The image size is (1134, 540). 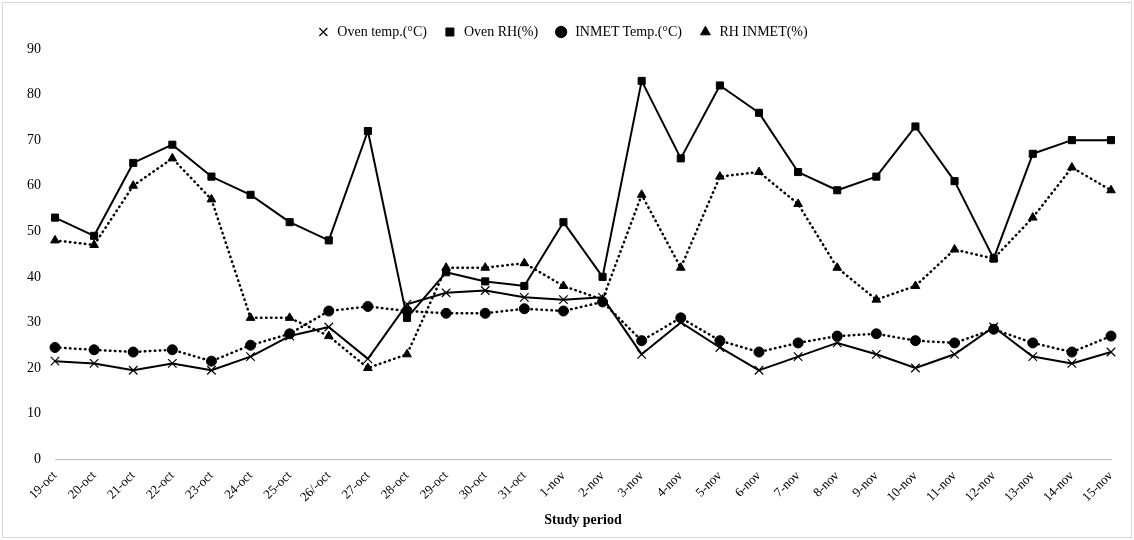 I want to click on y-tick-label: 20, so click(x=34, y=367).